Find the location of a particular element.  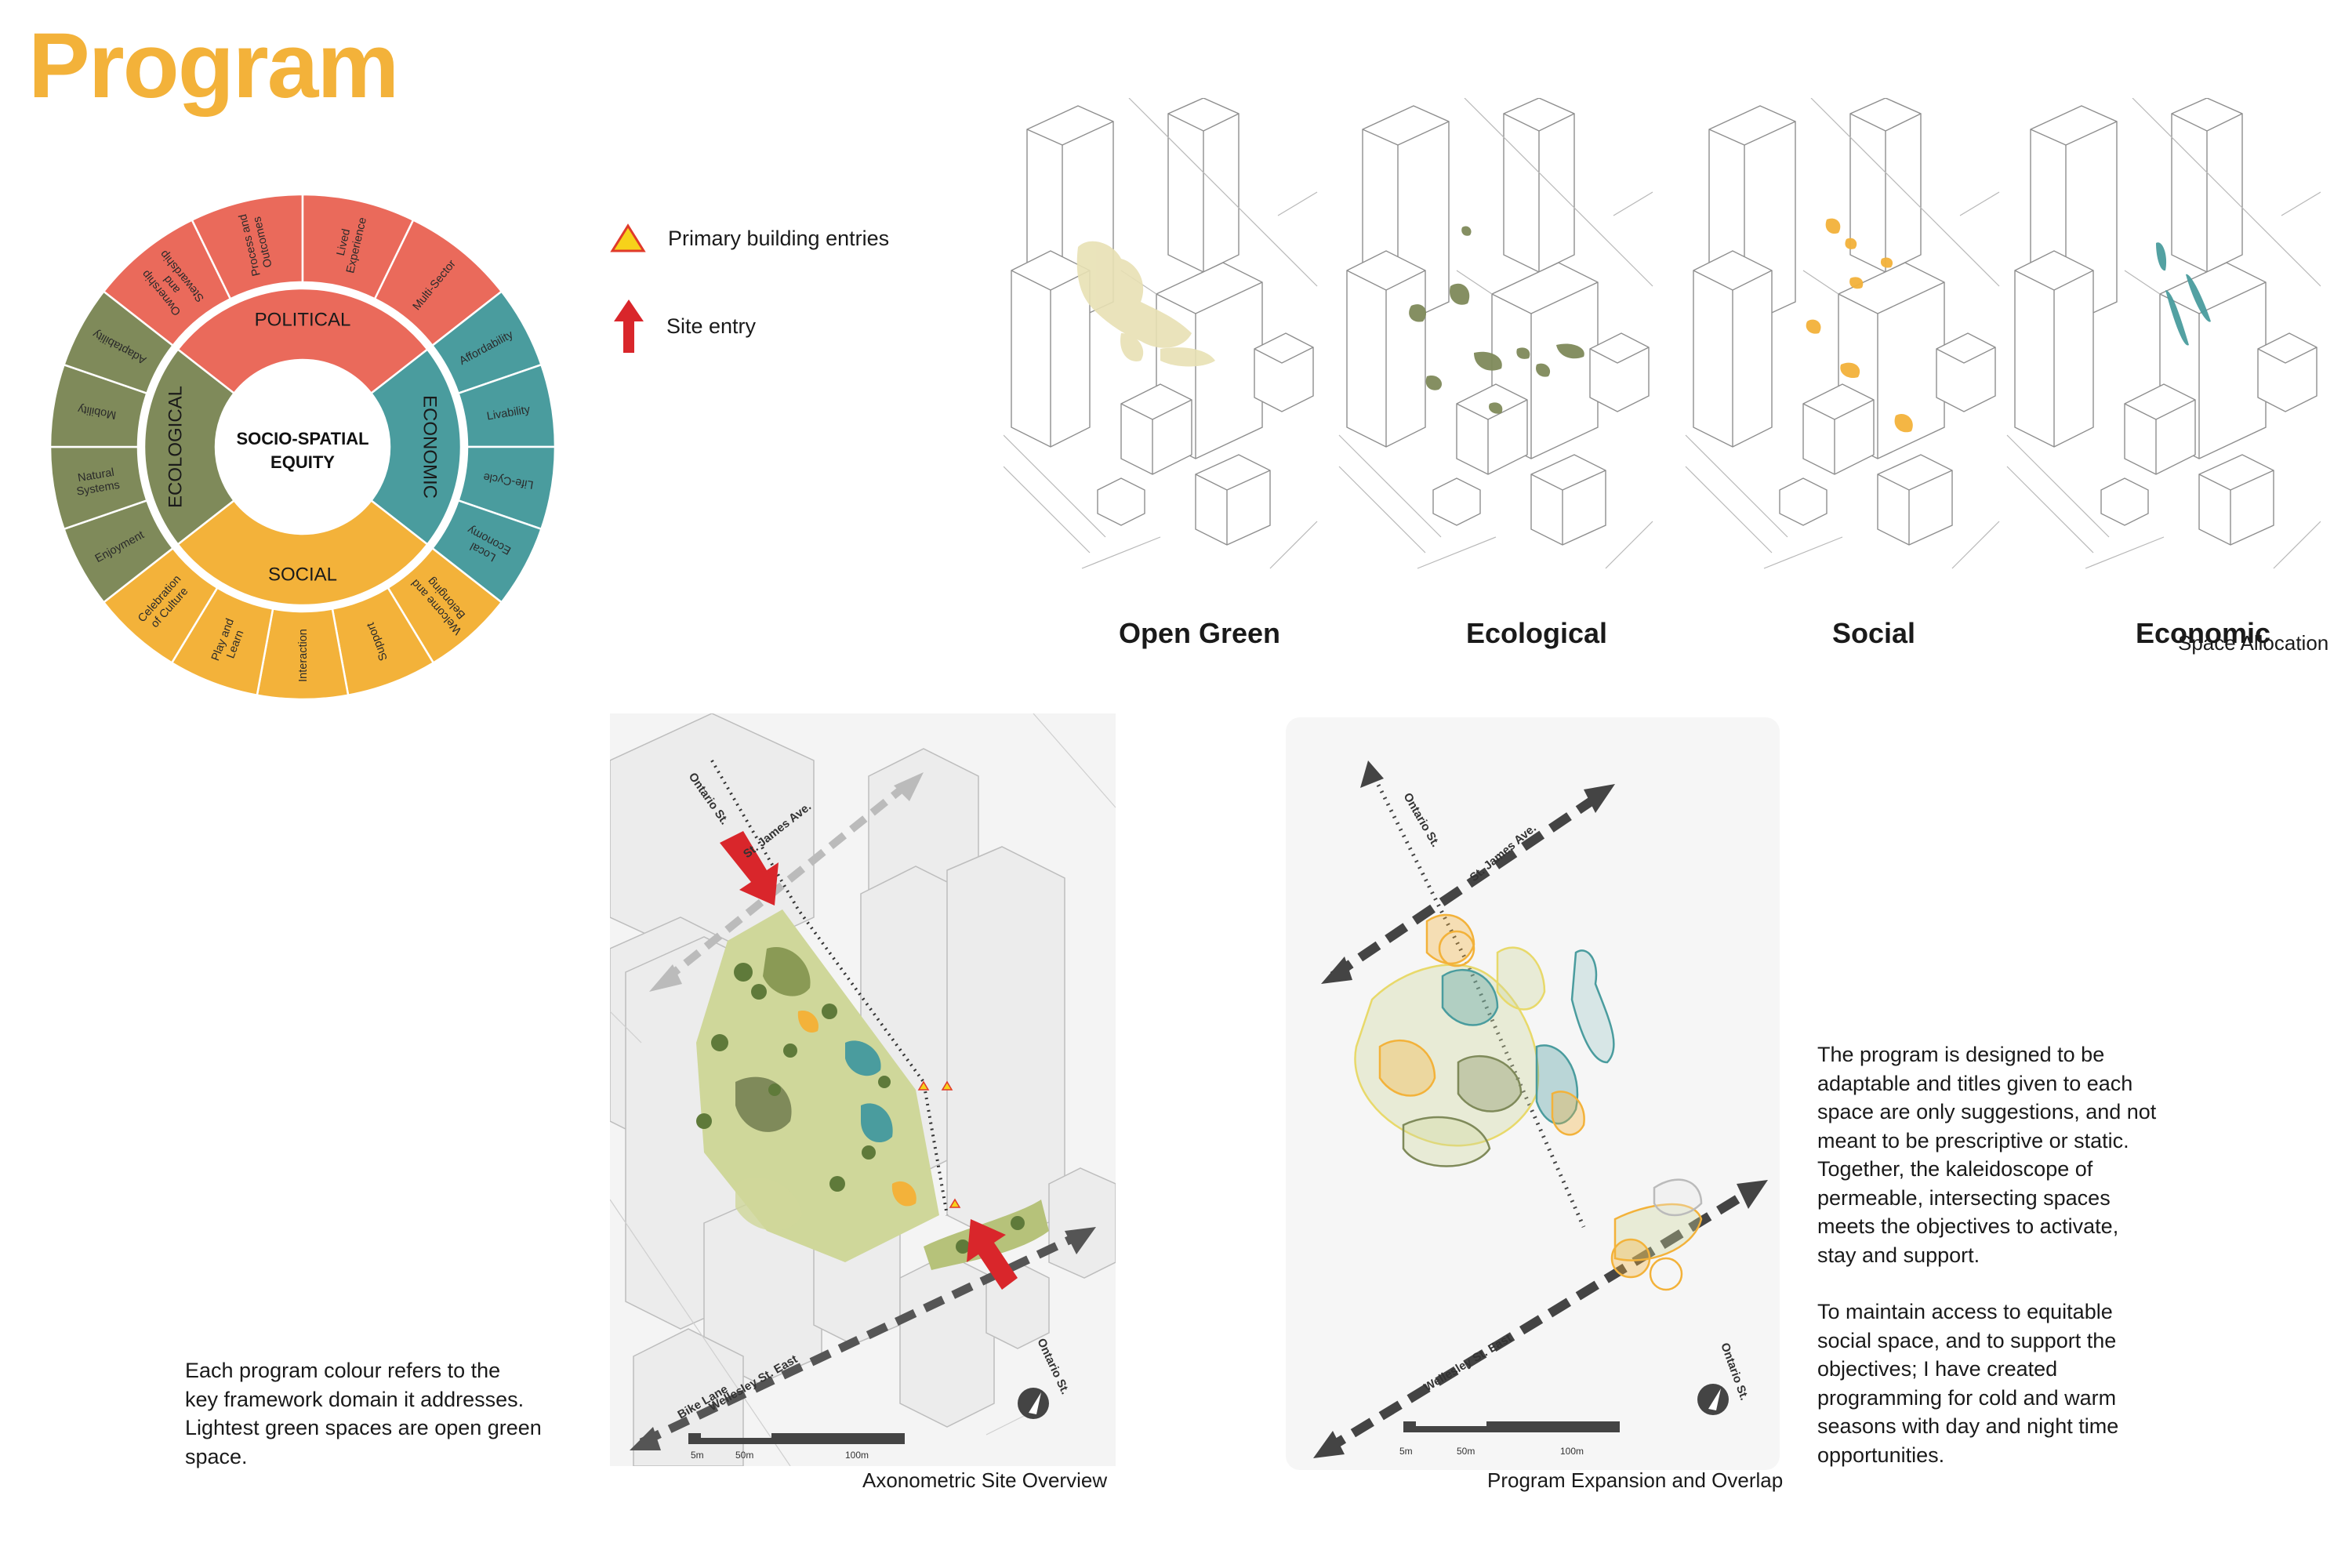

economic-program is located at coordinates (2183, 294).